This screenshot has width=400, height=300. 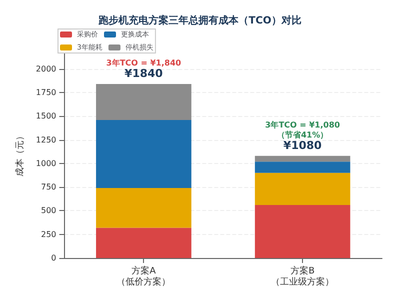 What do you see at coordinates (46, 93) in the screenshot?
I see `y-tick-label: 1750` at bounding box center [46, 93].